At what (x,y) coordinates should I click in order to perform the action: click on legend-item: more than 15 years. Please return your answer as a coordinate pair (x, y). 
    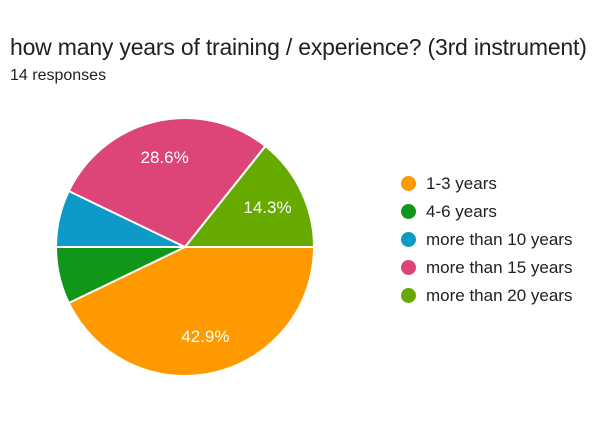
    Looking at the image, I should click on (486, 267).